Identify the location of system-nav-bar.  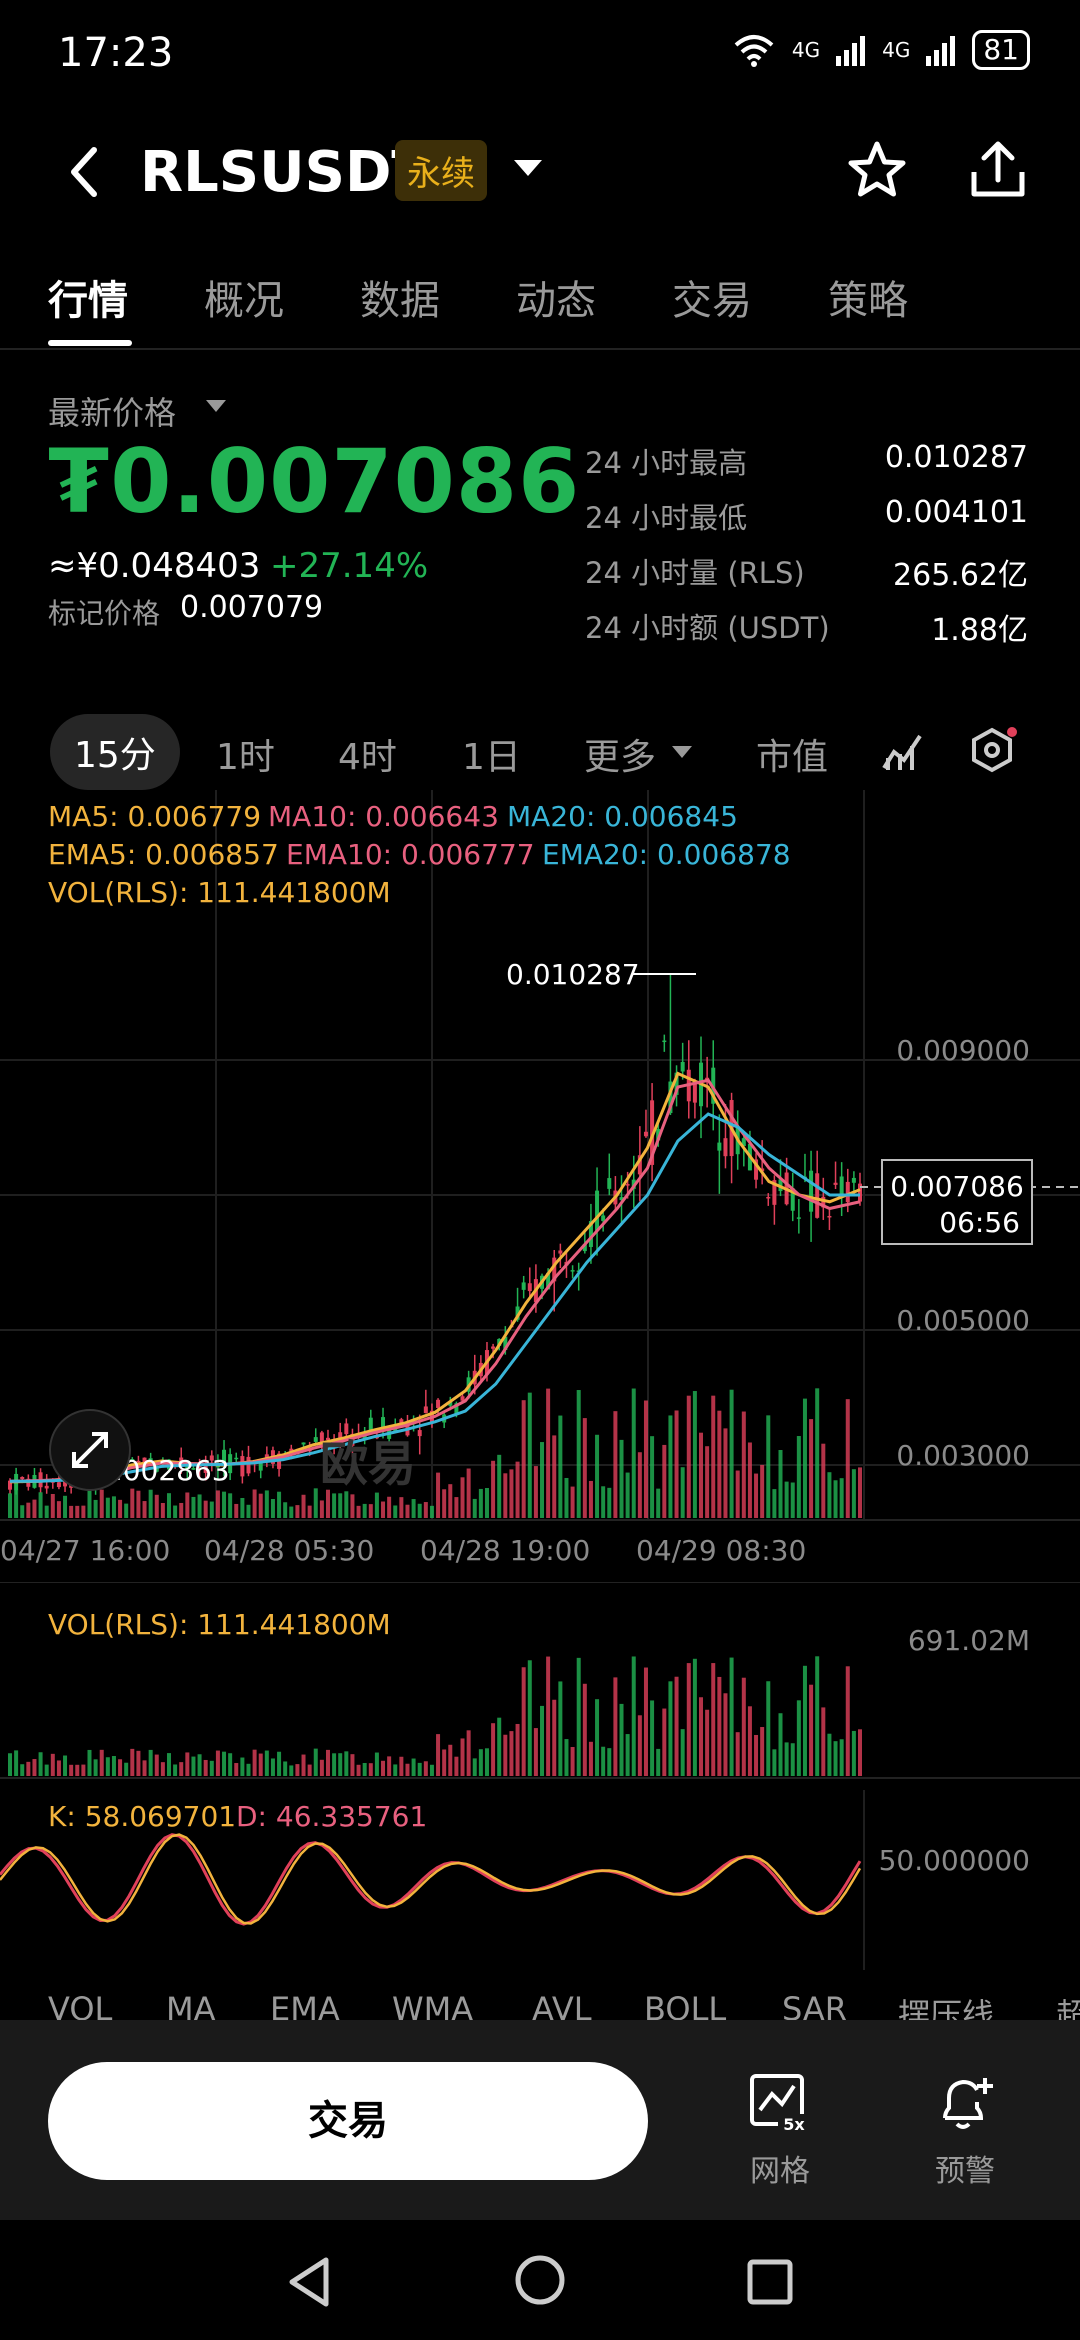
(540, 2281).